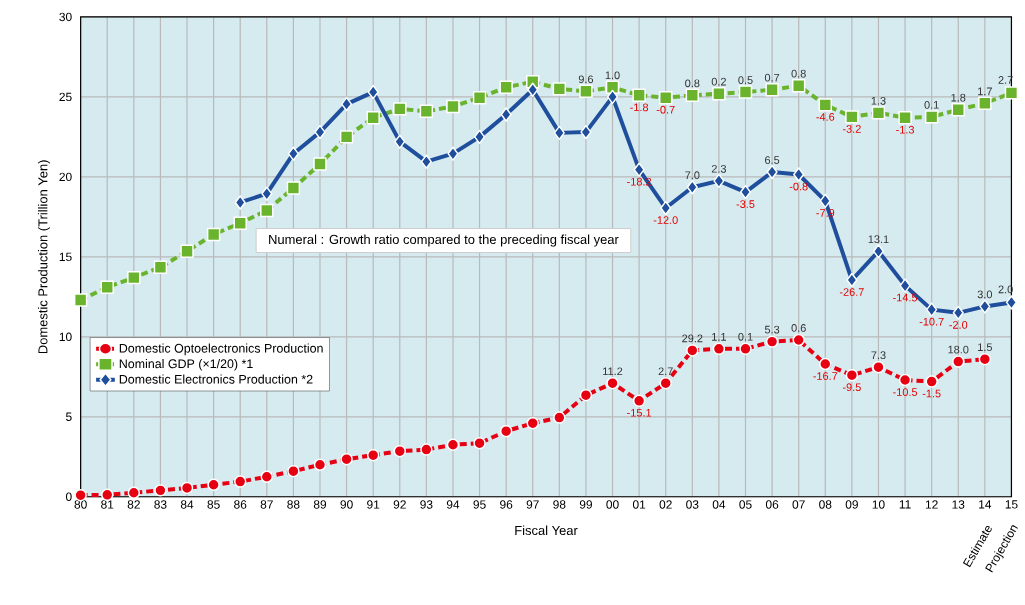  I want to click on x-tick-label: 05, so click(745, 504).